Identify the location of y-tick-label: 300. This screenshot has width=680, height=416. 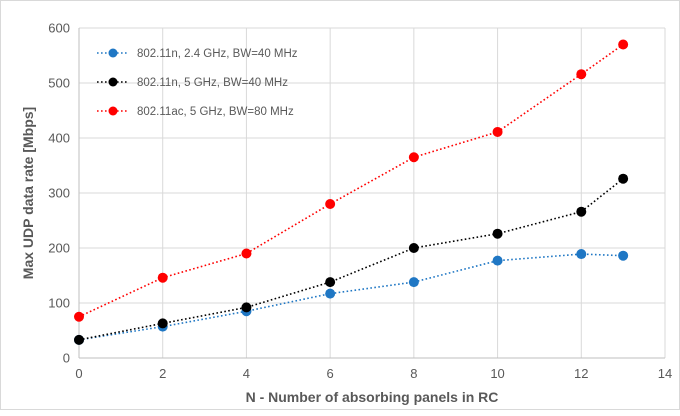
(59, 193).